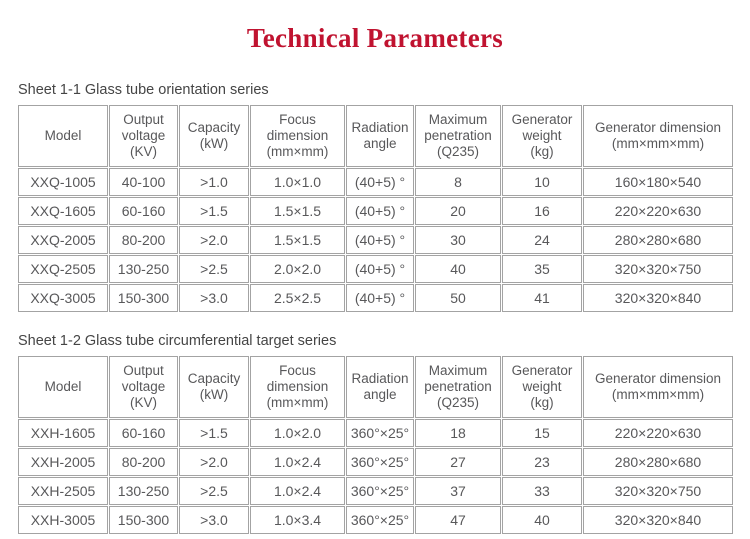 Image resolution: width=750 pixels, height=539 pixels. What do you see at coordinates (143, 182) in the screenshot?
I see `table-cell: 40-100` at bounding box center [143, 182].